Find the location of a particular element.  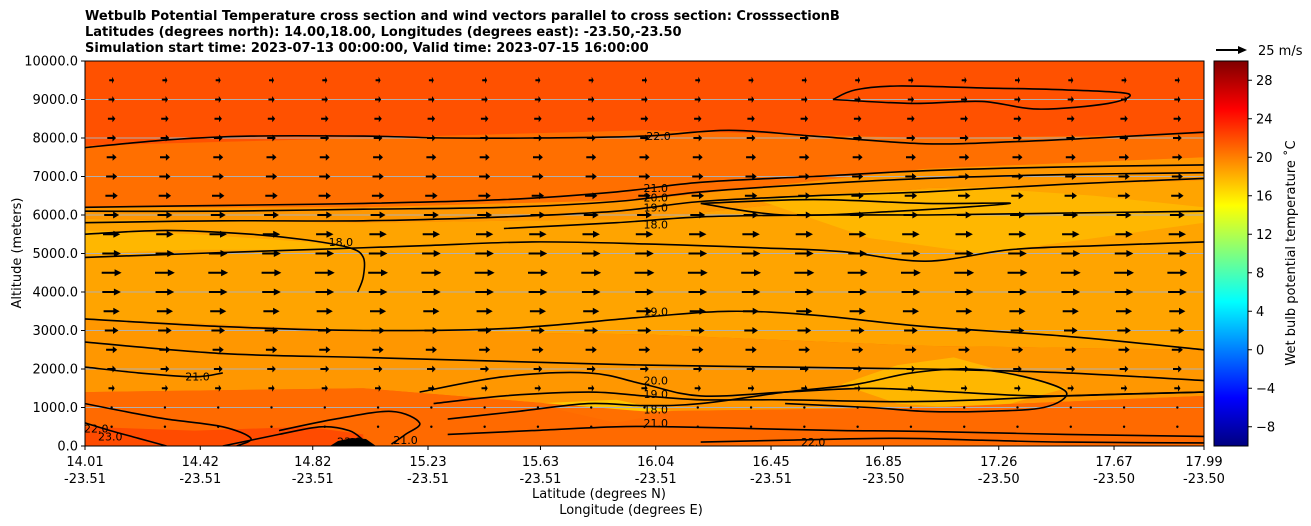

y-tick-label: 7000.0 is located at coordinates (56, 177).